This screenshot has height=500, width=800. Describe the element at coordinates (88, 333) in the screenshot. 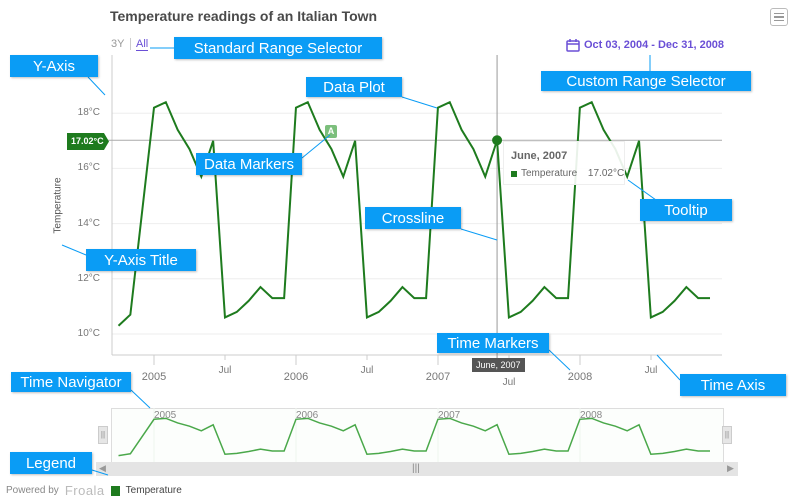

I see `y-tick-label: 10°C` at that location.